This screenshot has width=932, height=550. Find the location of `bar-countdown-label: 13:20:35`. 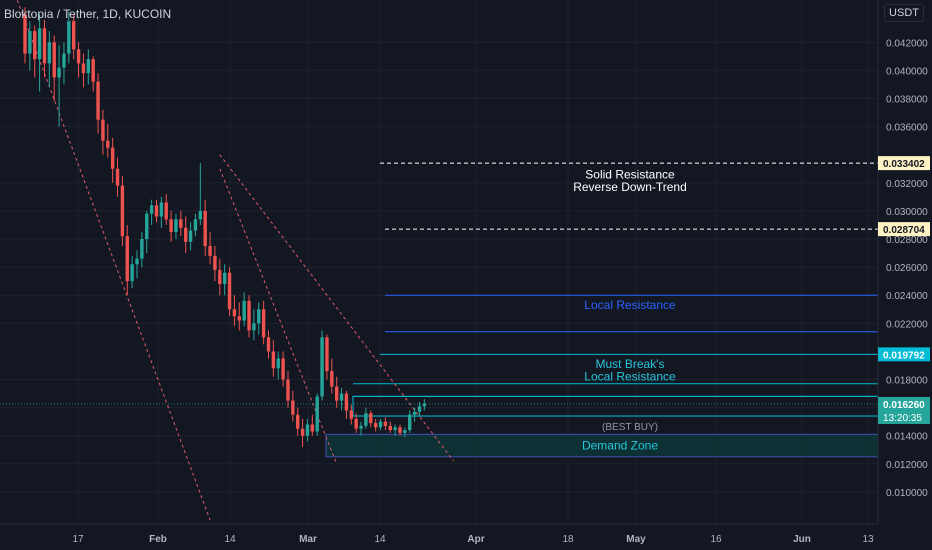

bar-countdown-label: 13:20:35 is located at coordinates (902, 418).